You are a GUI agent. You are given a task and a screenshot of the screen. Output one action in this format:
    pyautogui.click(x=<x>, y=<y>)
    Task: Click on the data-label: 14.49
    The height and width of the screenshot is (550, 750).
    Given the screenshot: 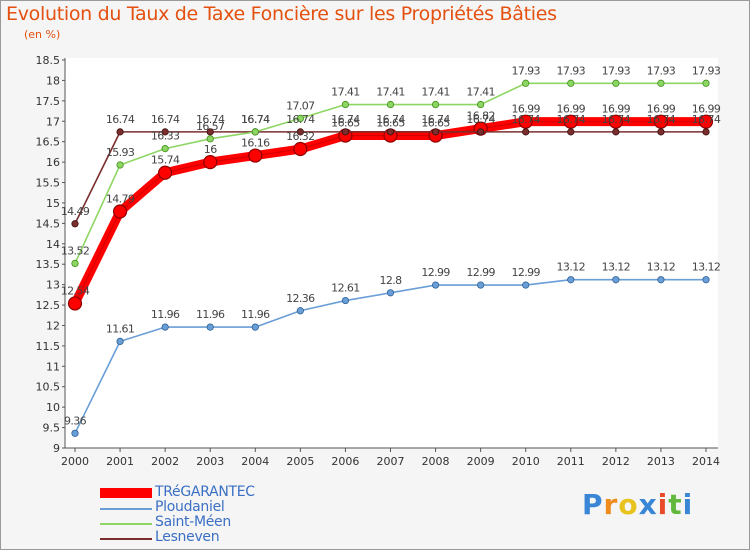 What is the action you would take?
    pyautogui.click(x=75, y=211)
    